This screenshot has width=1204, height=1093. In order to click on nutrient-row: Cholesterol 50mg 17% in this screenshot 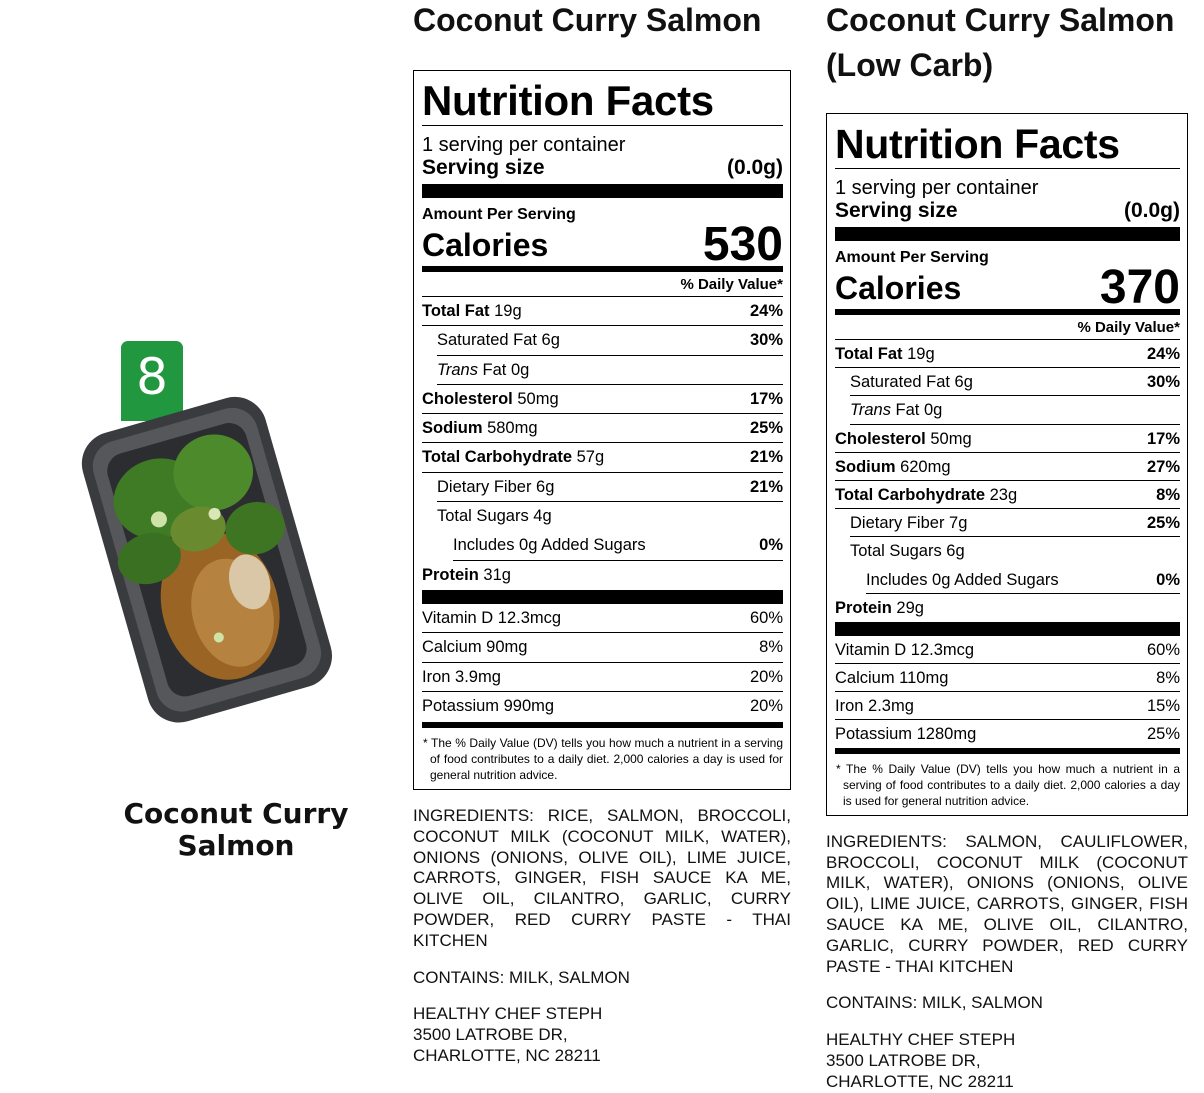, I will do `click(602, 400)`.